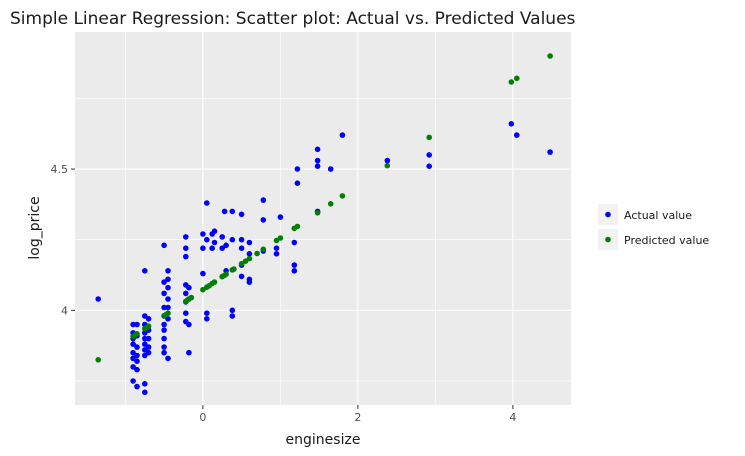  Describe the element at coordinates (60, 169) in the screenshot. I see `y-tick-label: 4.5` at that location.